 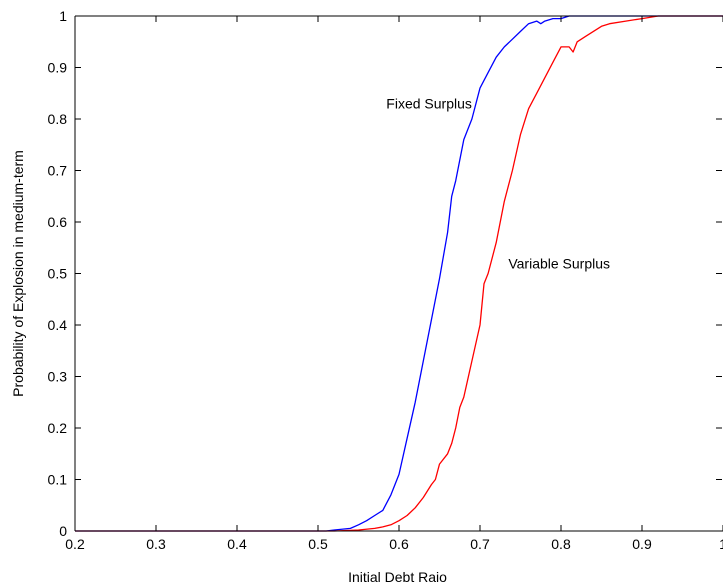 What do you see at coordinates (58, 377) in the screenshot?
I see `y-tick-label: 0.3` at bounding box center [58, 377].